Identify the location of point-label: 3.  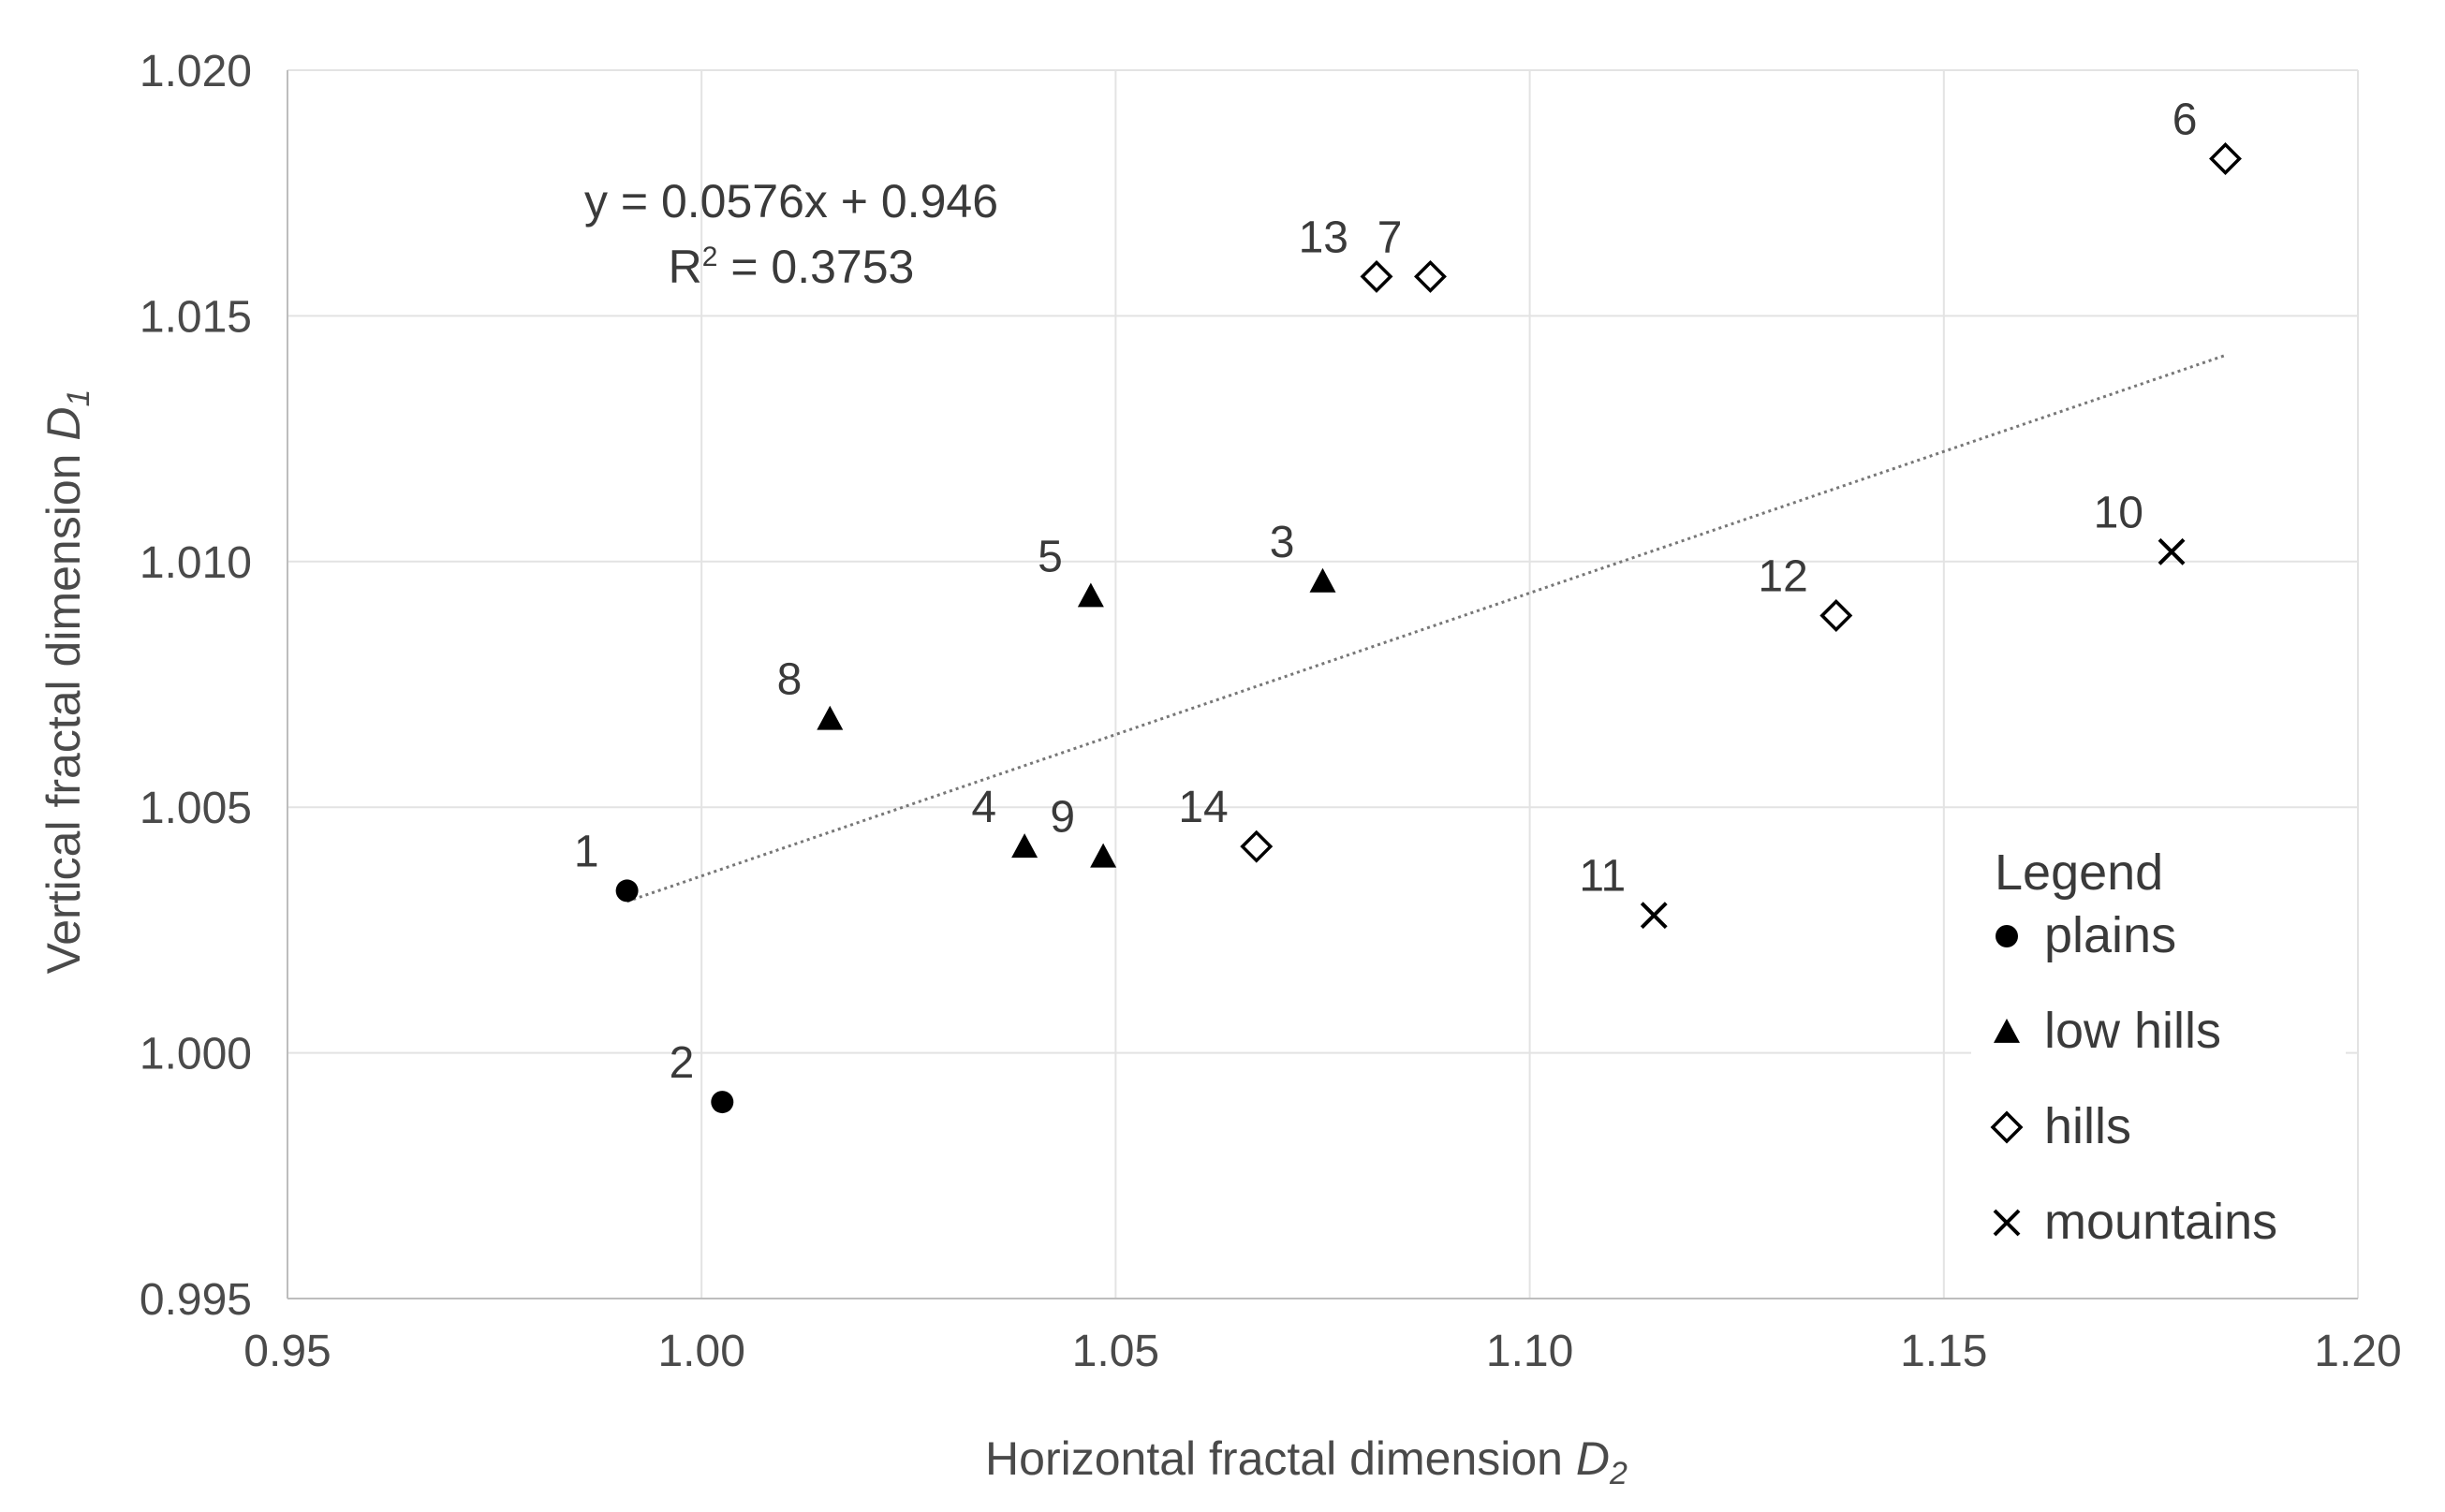
(1282, 542).